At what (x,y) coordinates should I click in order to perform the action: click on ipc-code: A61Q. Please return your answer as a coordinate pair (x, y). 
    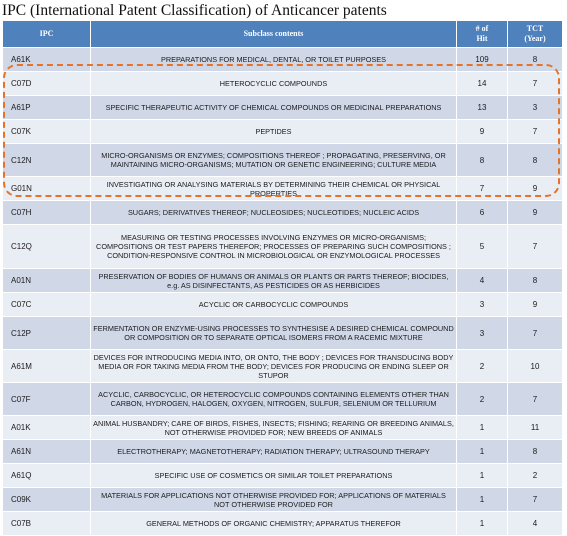
    Looking at the image, I should click on (46, 475).